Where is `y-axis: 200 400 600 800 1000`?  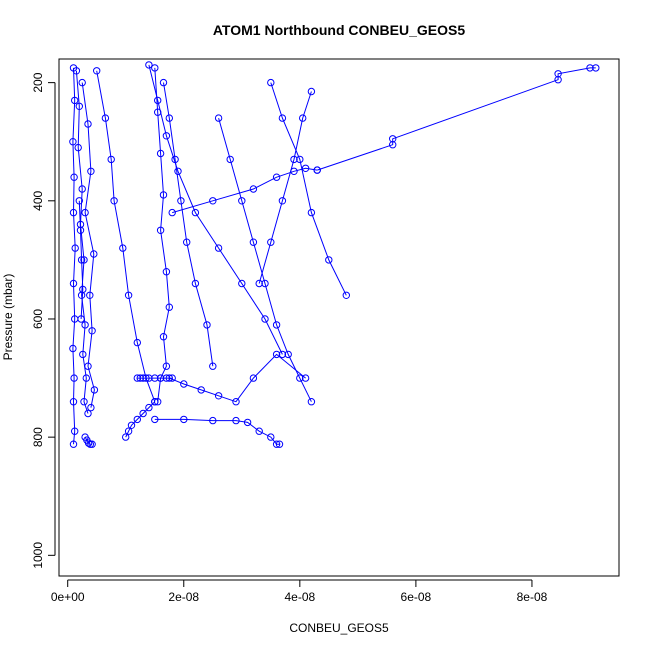 y-axis: 200 400 600 800 1000 is located at coordinates (43, 320).